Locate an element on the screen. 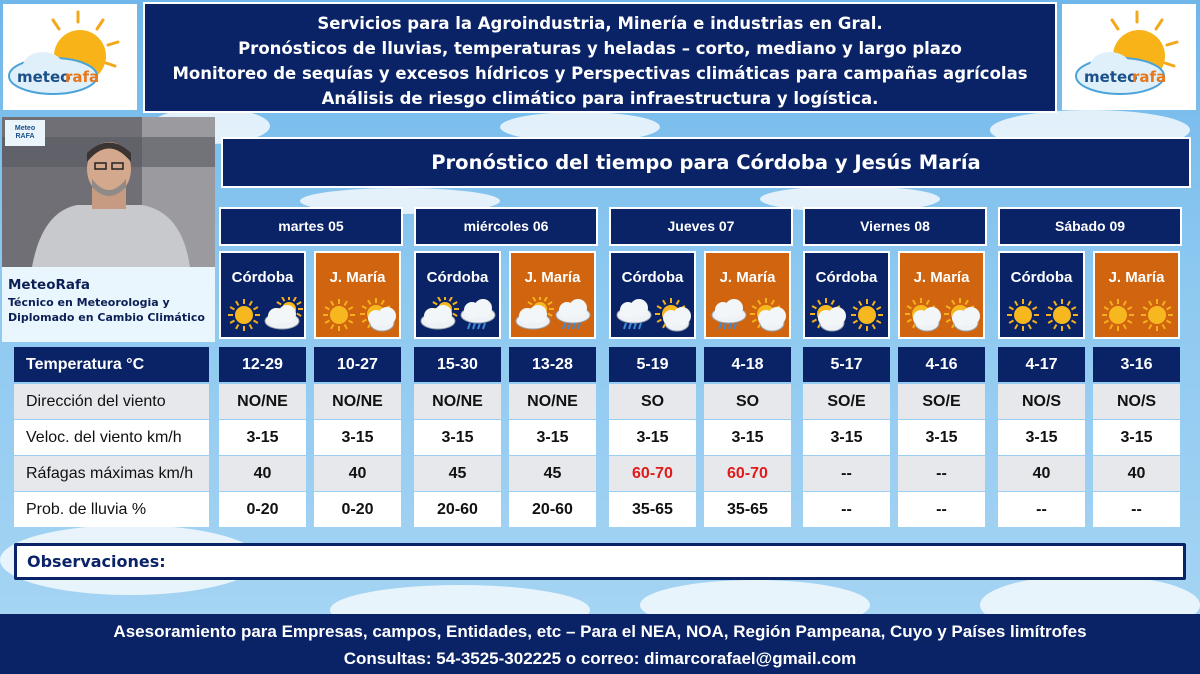 Image resolution: width=1200 pixels, height=674 pixels. brand-logo: meteo rafa is located at coordinates (1129, 57).